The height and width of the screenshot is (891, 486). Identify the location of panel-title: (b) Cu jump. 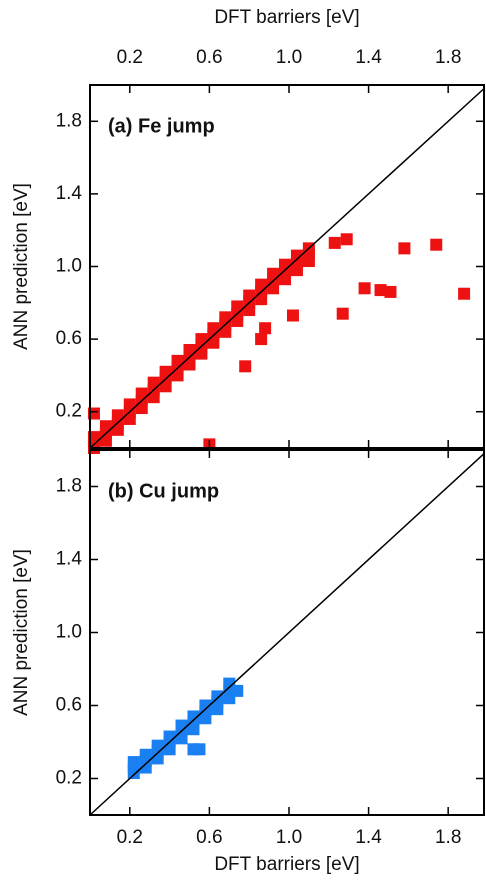
(163, 491).